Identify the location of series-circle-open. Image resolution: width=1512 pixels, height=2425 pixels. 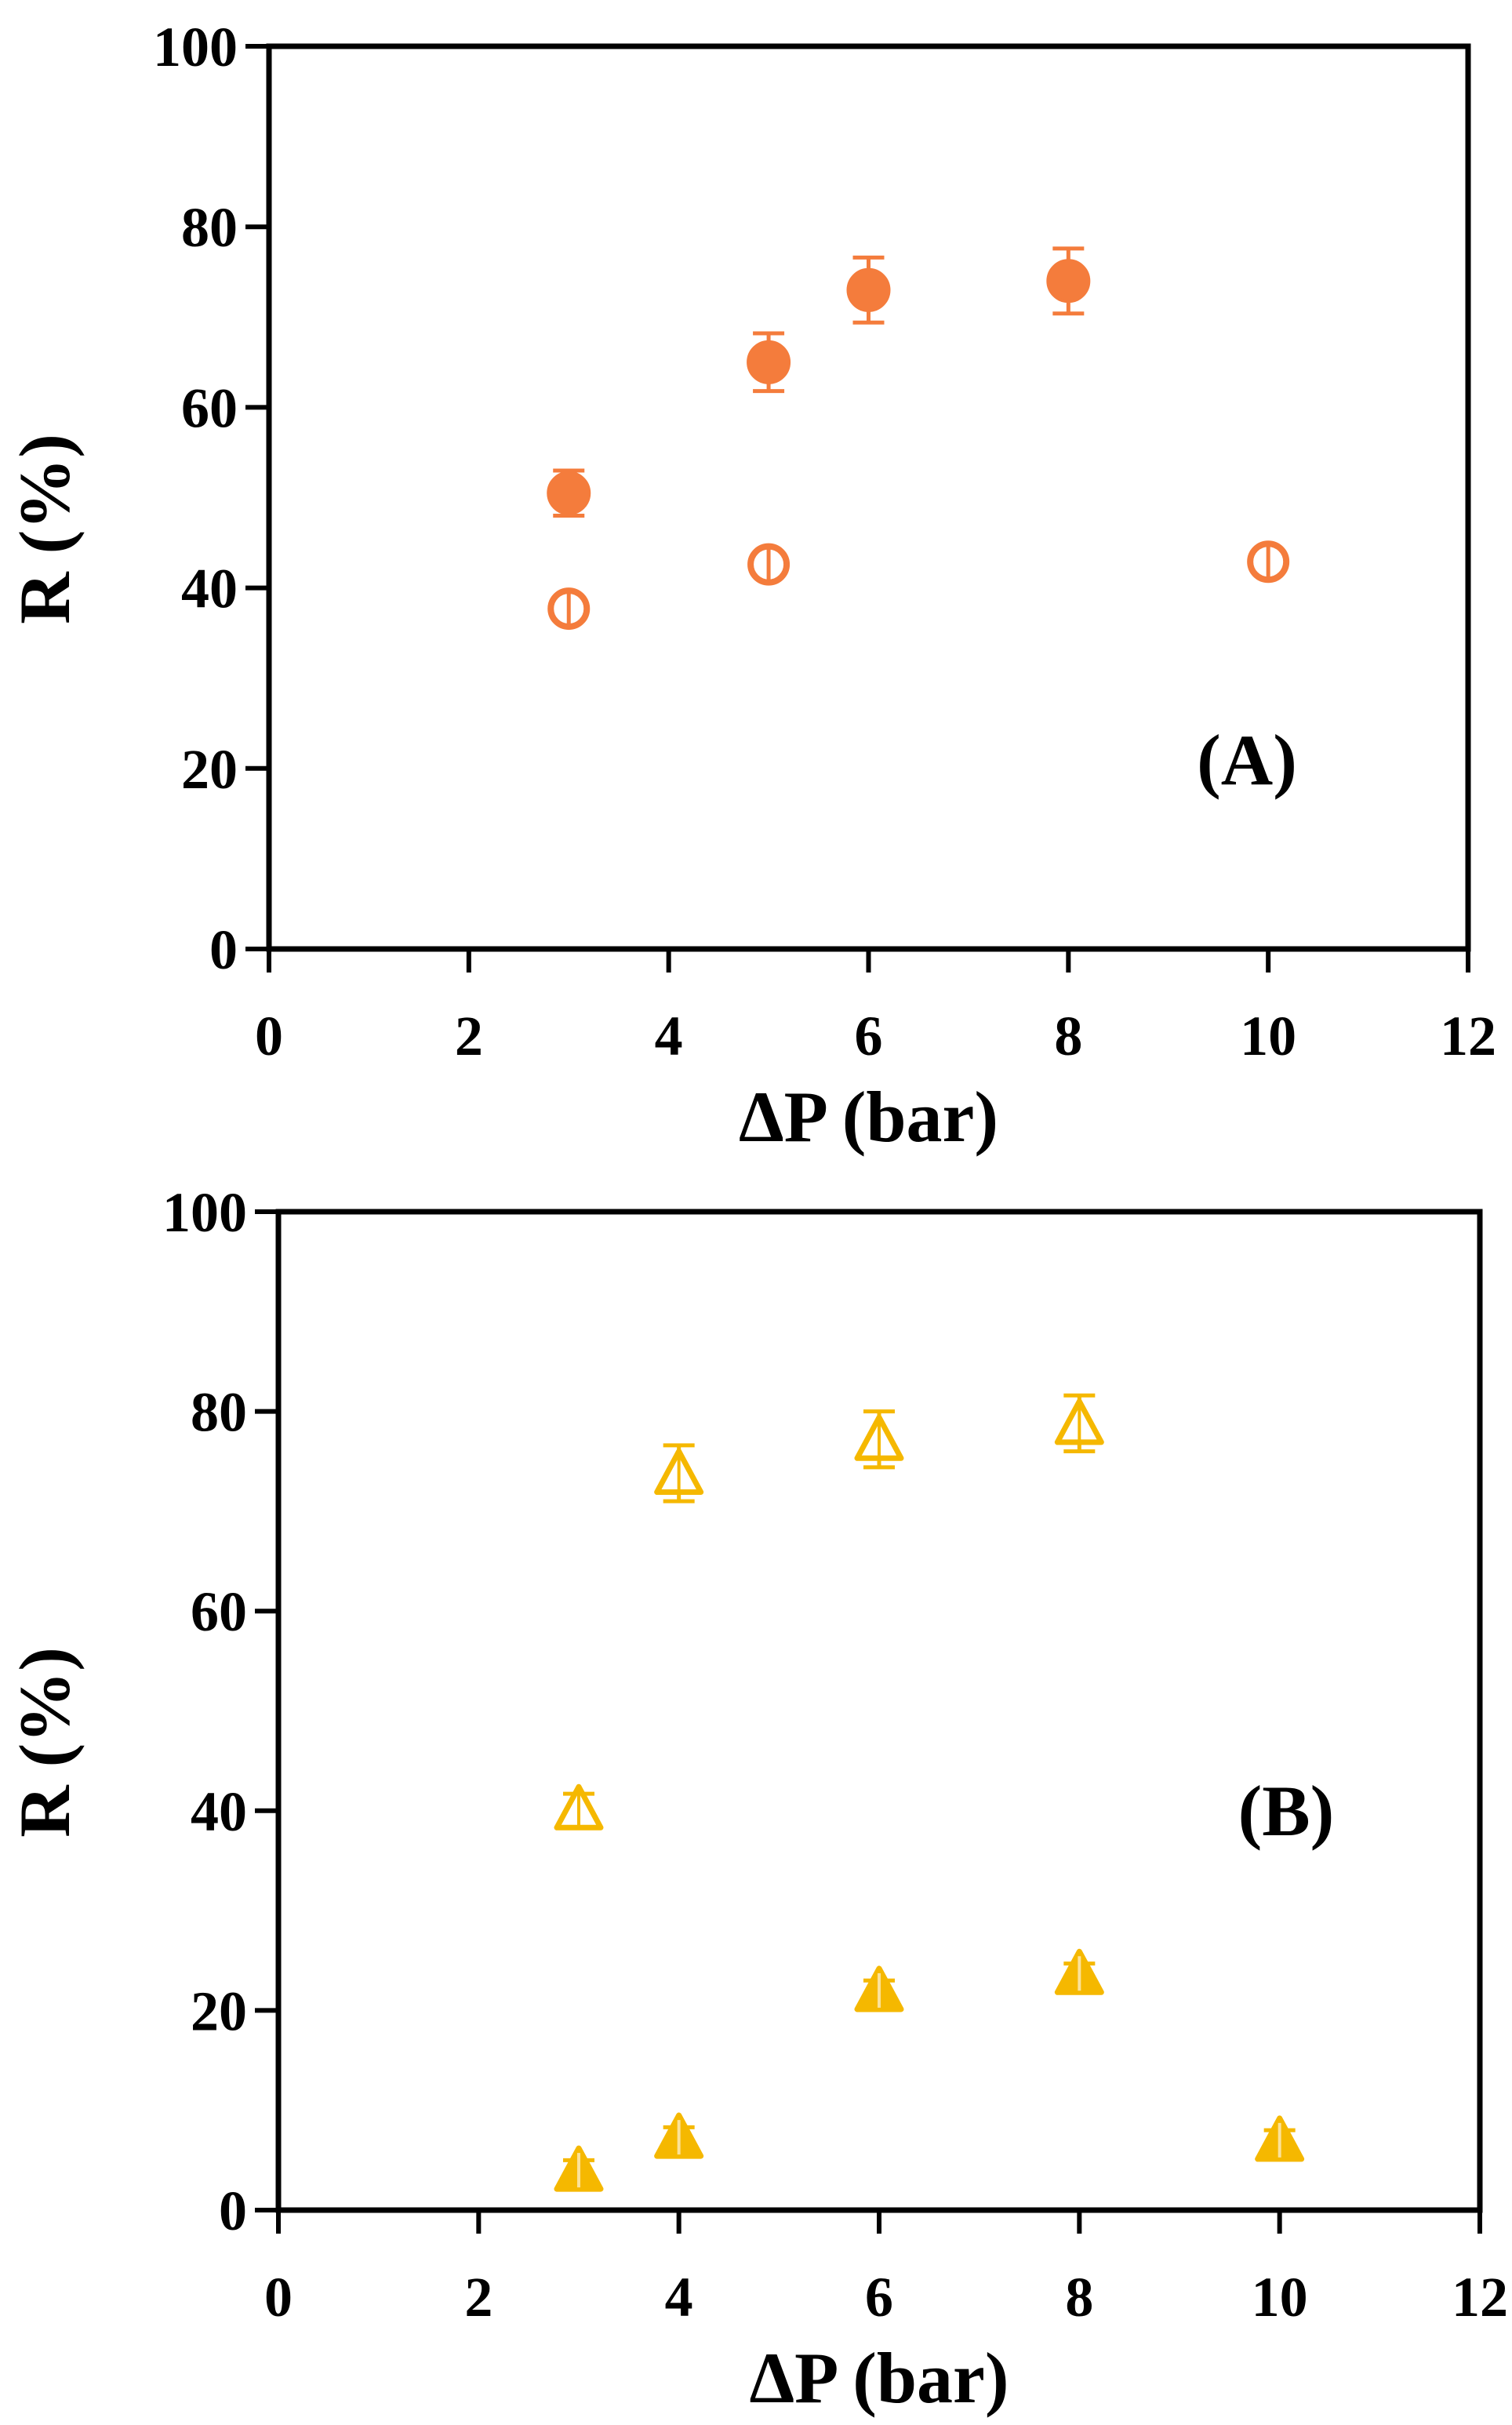
(918, 585).